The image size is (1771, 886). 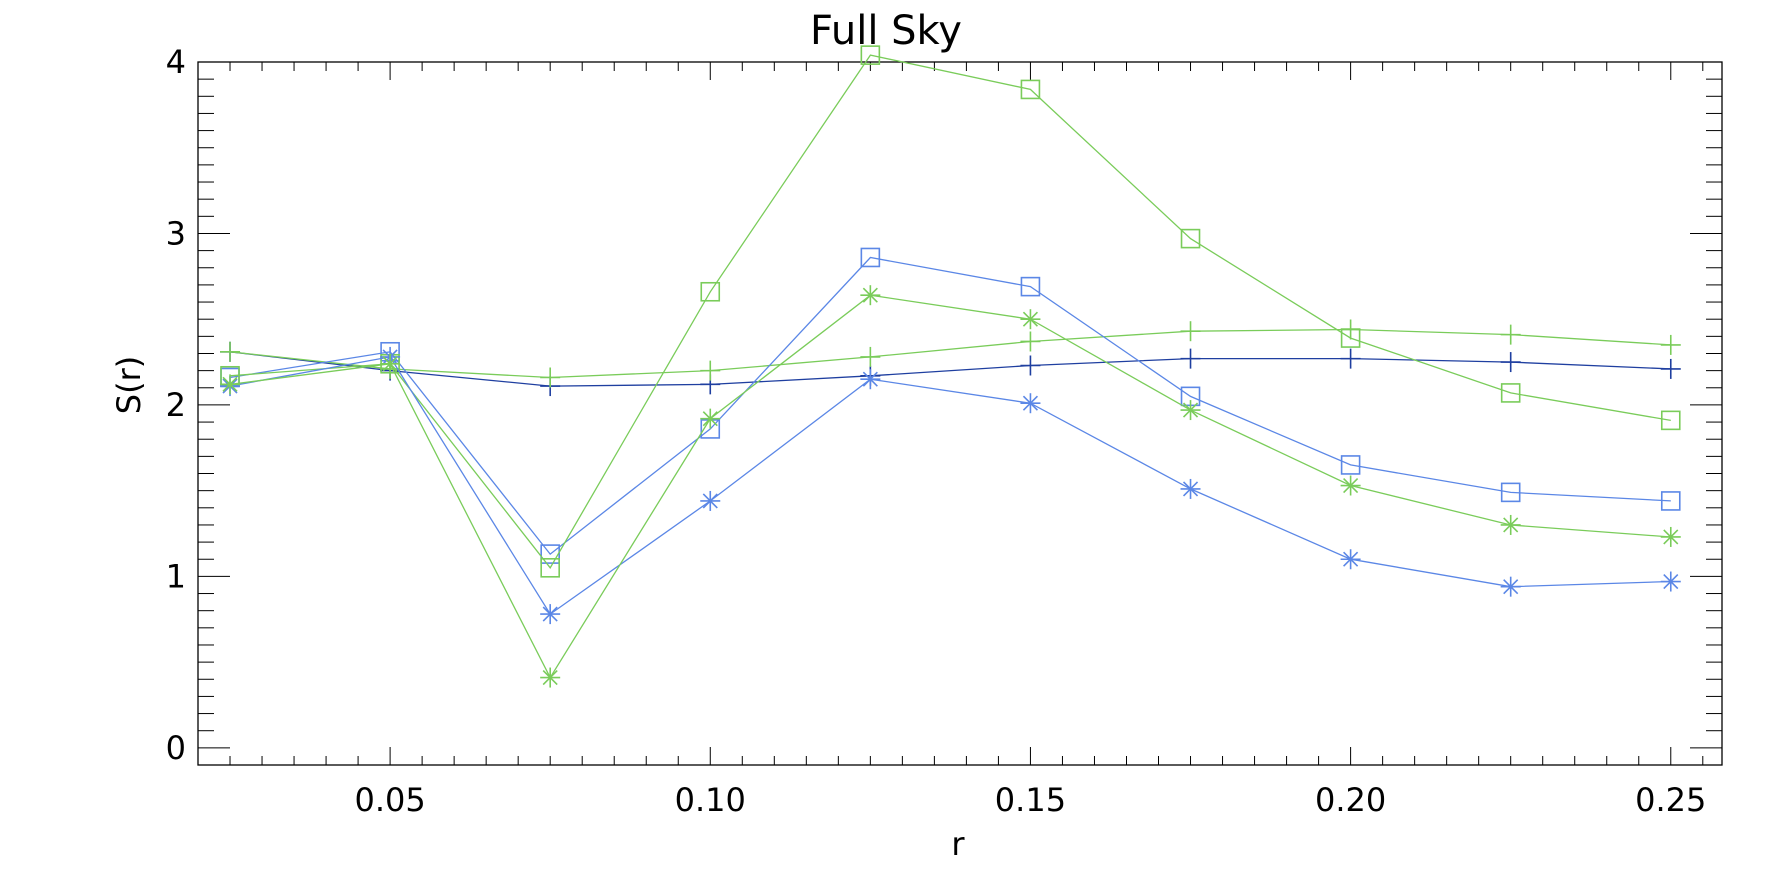 What do you see at coordinates (1670, 800) in the screenshot?
I see `x-tick-label: 0.25` at bounding box center [1670, 800].